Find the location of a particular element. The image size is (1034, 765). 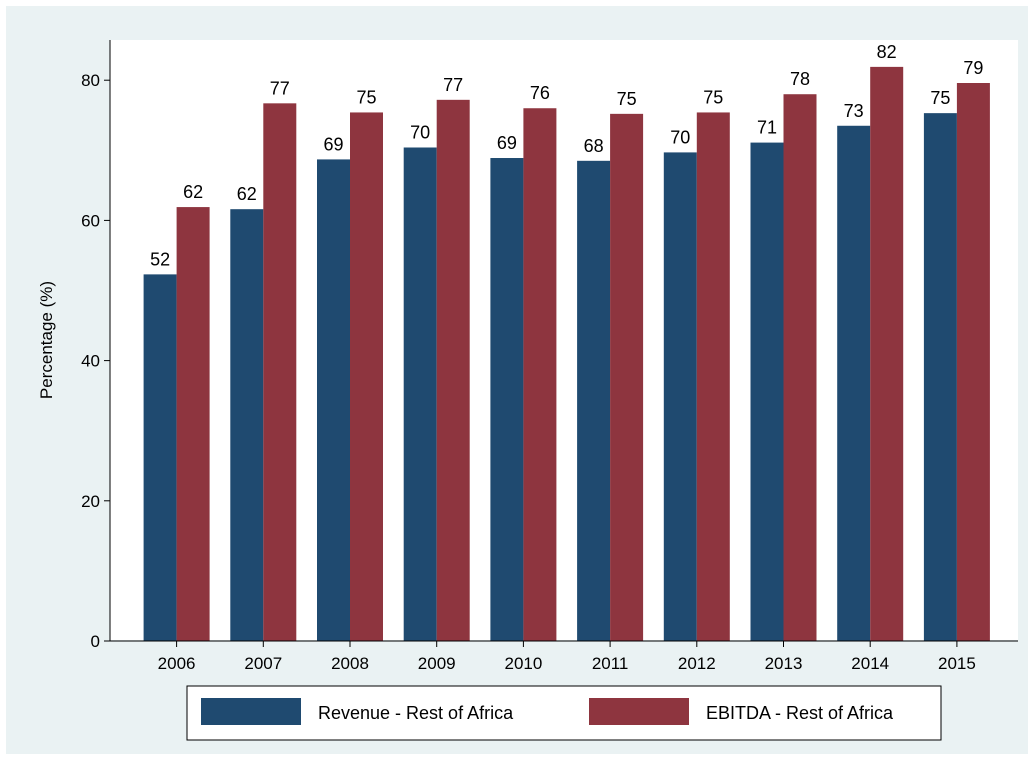

data-label: 68 is located at coordinates (594, 146).